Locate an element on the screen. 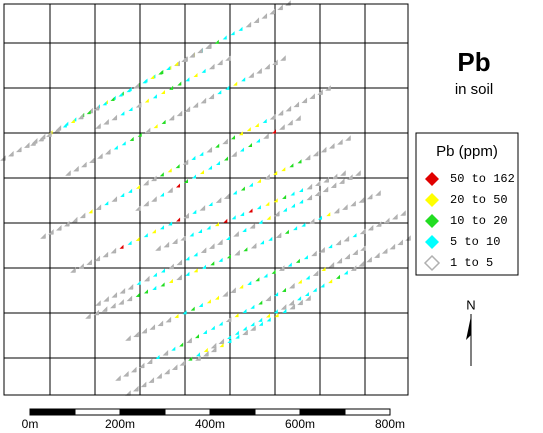 The image size is (543, 433). scale-label: 600m is located at coordinates (300, 424).